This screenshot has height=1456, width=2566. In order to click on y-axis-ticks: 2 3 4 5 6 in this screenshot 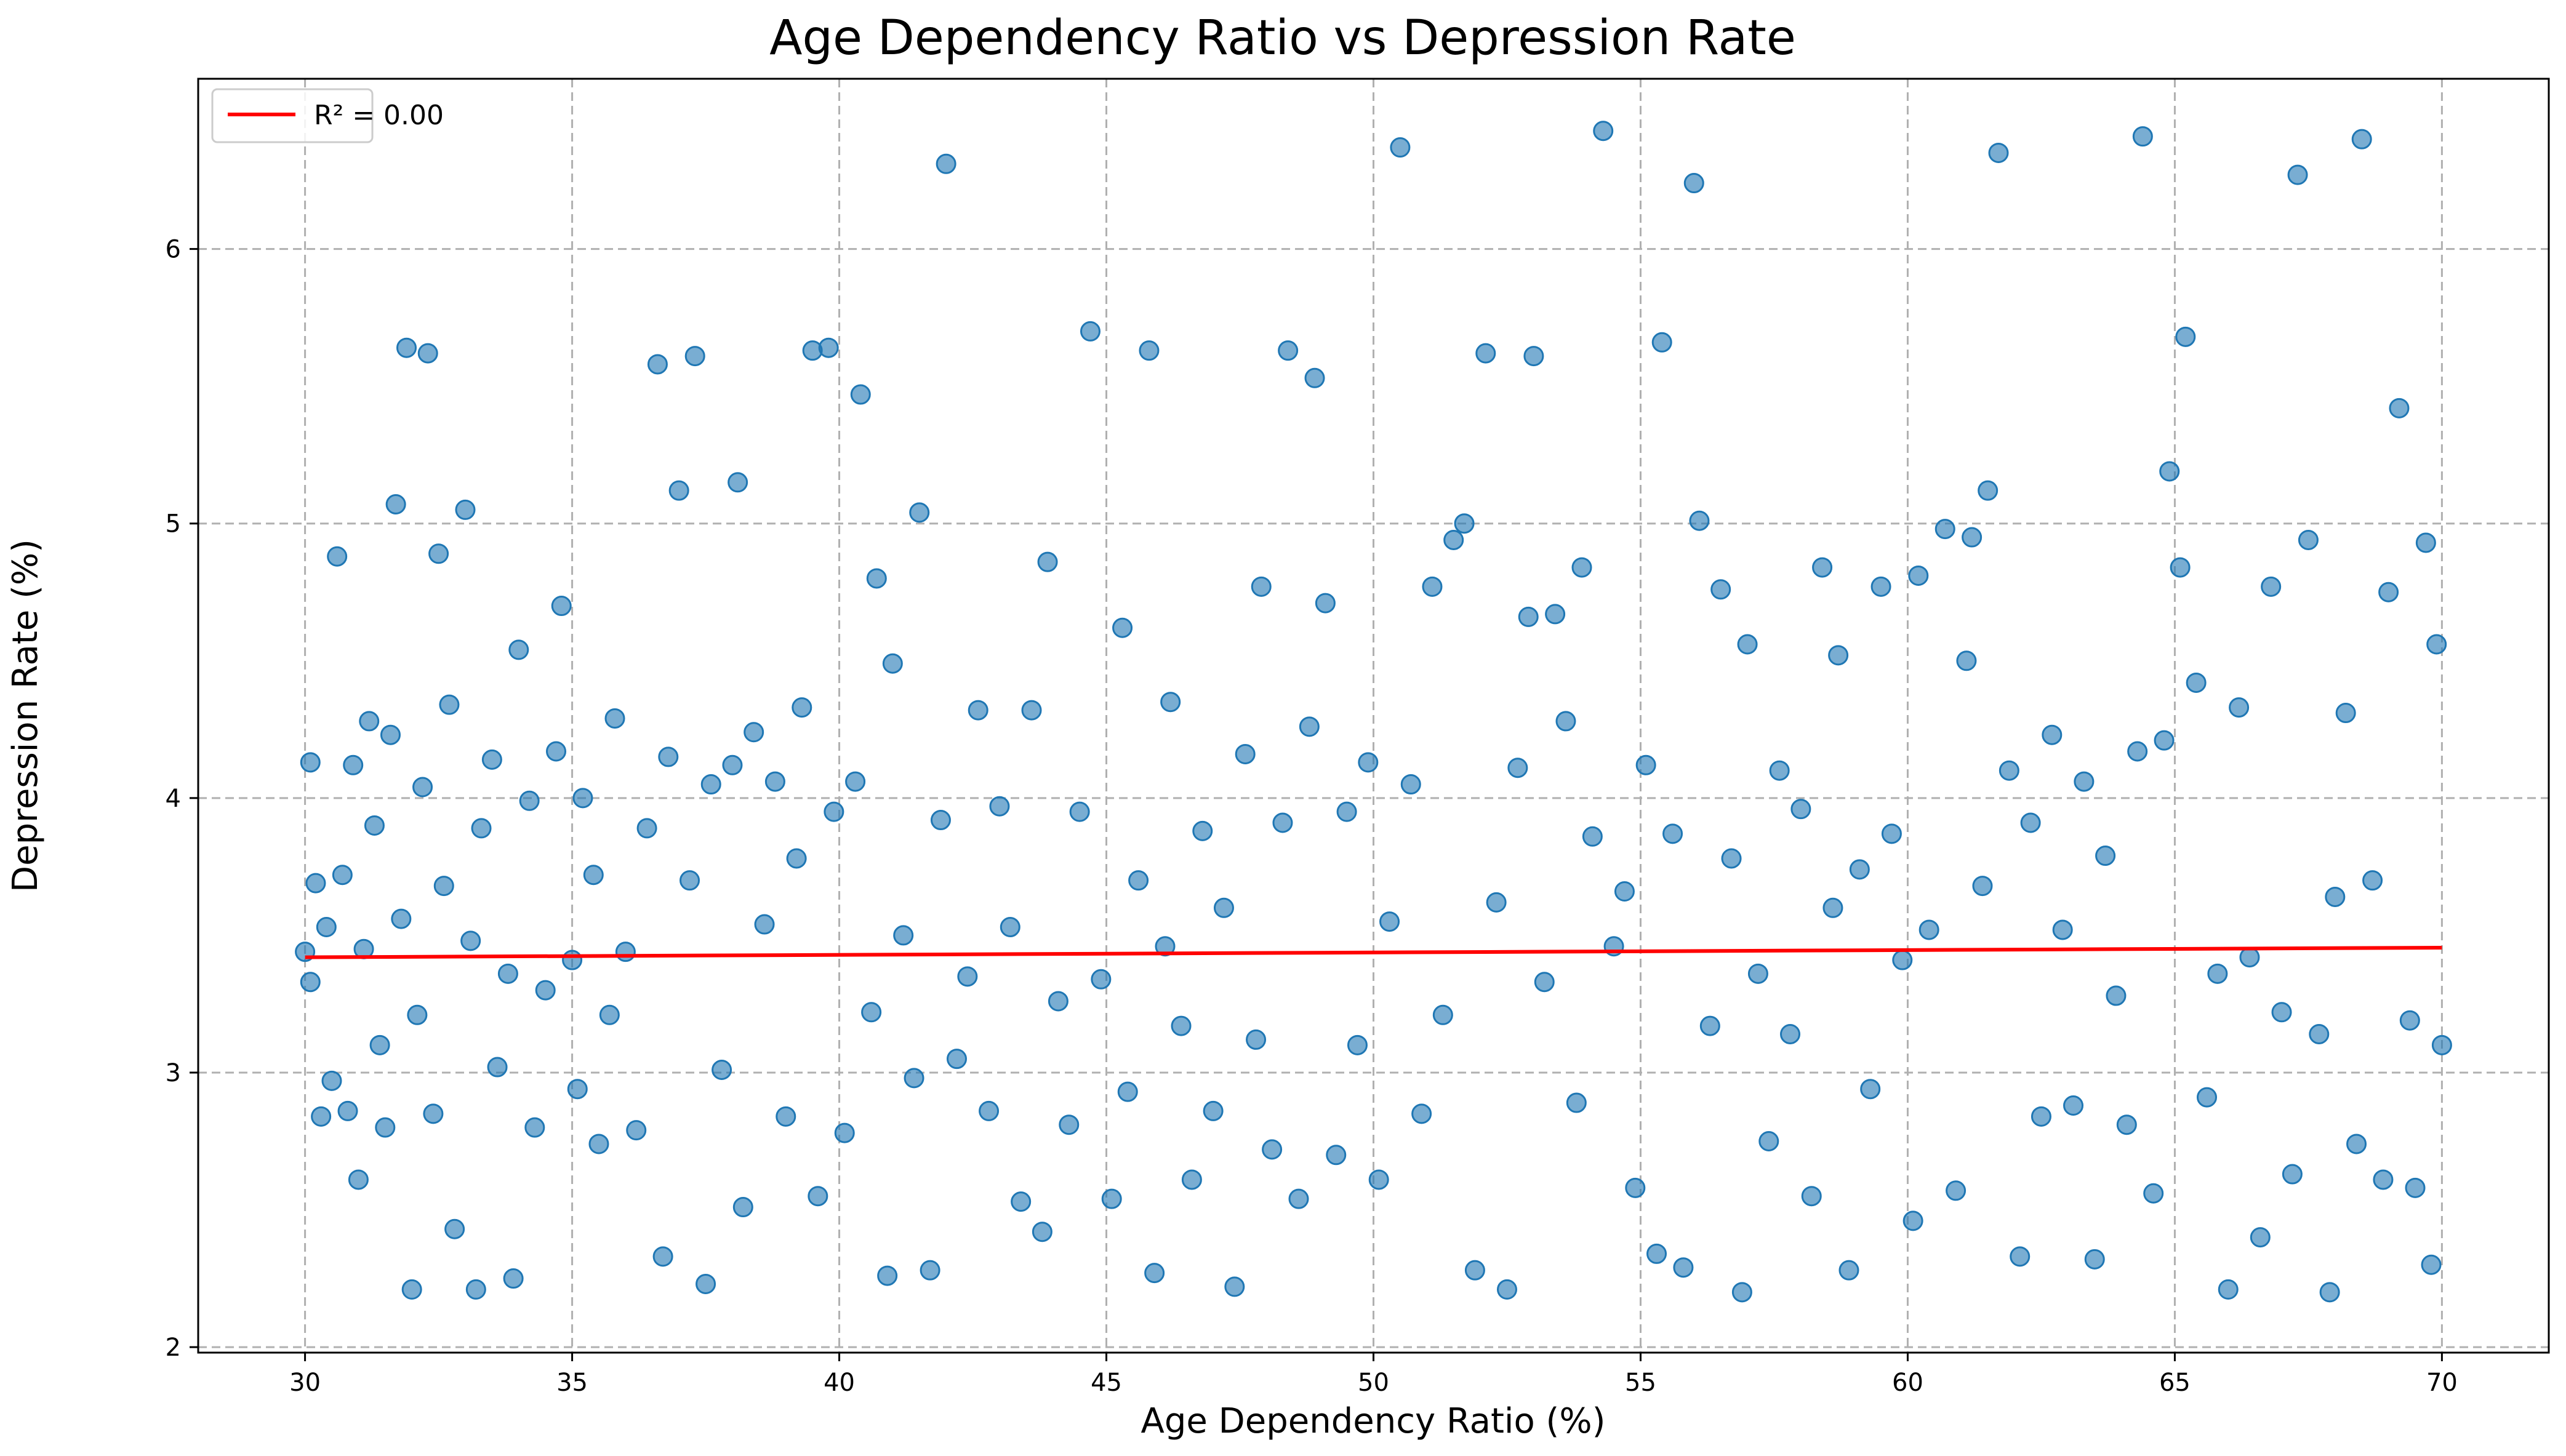, I will do `click(182, 799)`.